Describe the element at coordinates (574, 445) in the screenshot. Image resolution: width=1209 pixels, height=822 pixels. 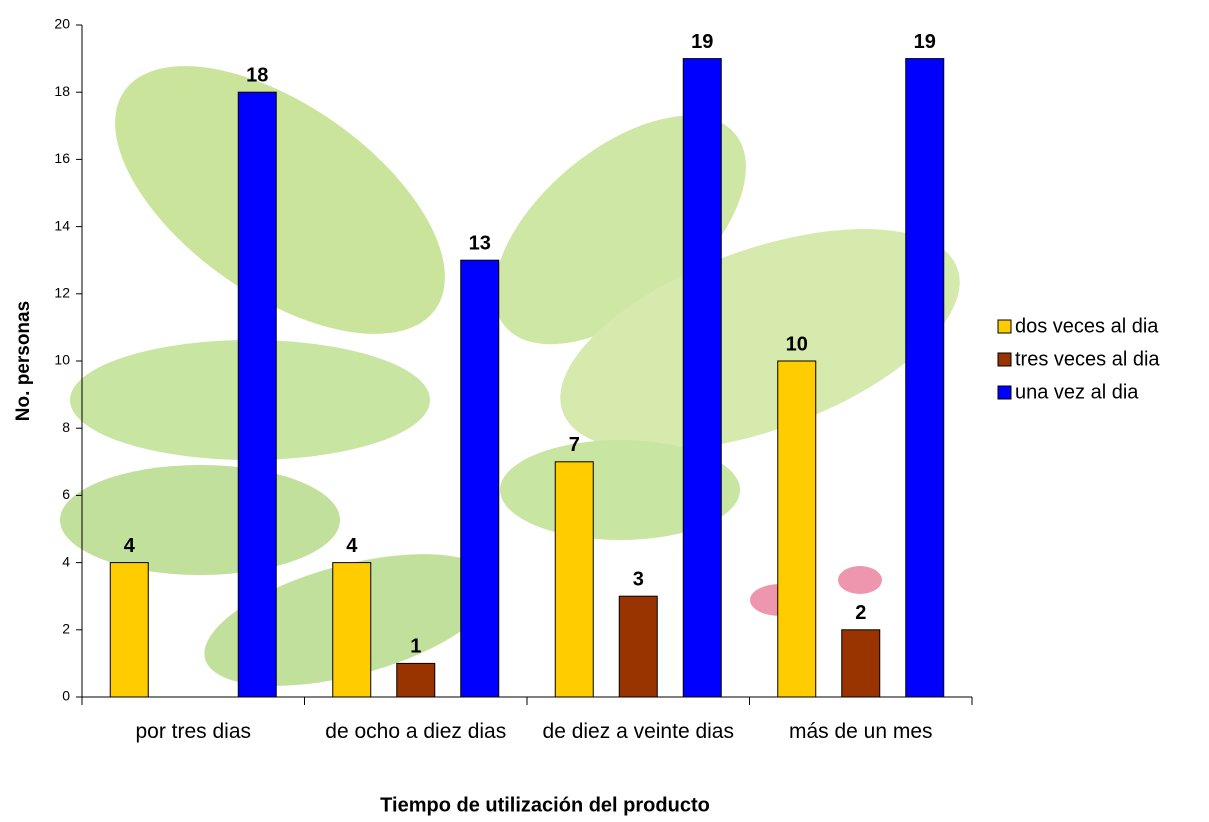
I see `data-label: 7` at that location.